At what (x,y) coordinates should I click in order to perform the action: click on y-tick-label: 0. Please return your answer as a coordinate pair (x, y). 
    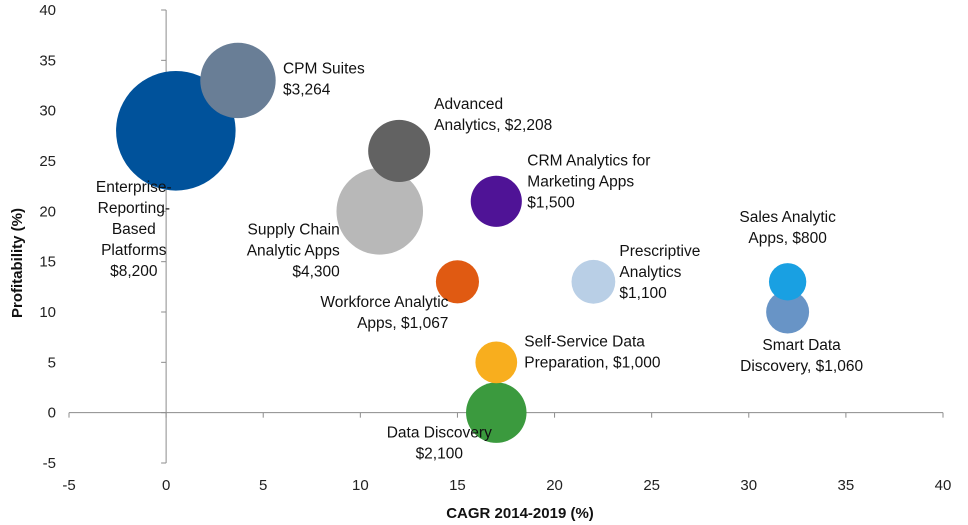
    Looking at the image, I should click on (52, 413).